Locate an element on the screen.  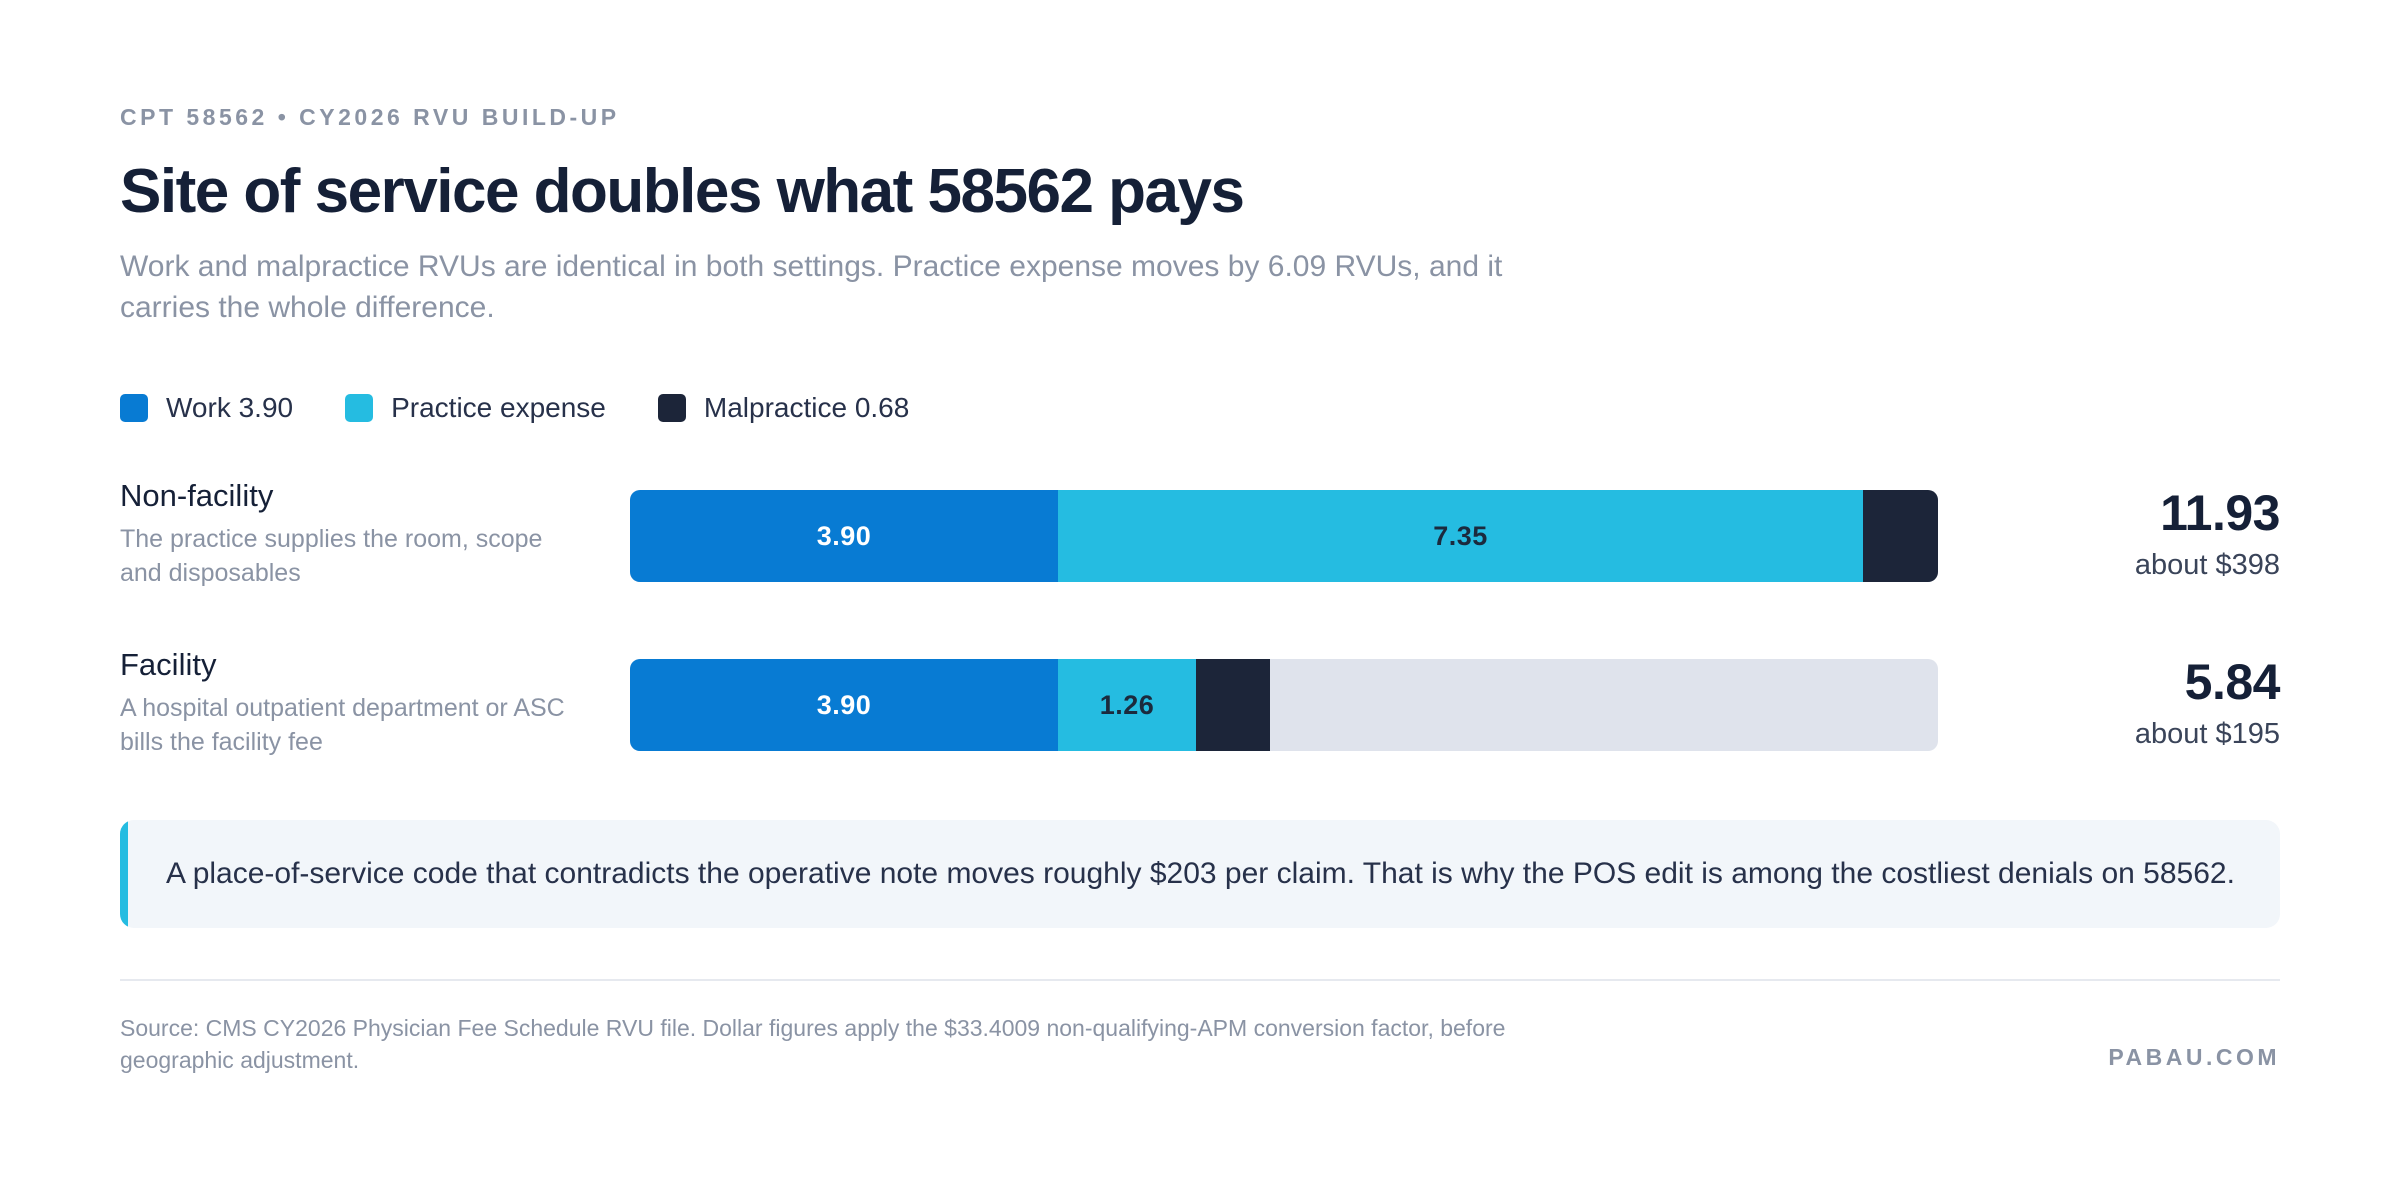
legend-label-practice-expense: Practice expense is located at coordinates (498, 407).